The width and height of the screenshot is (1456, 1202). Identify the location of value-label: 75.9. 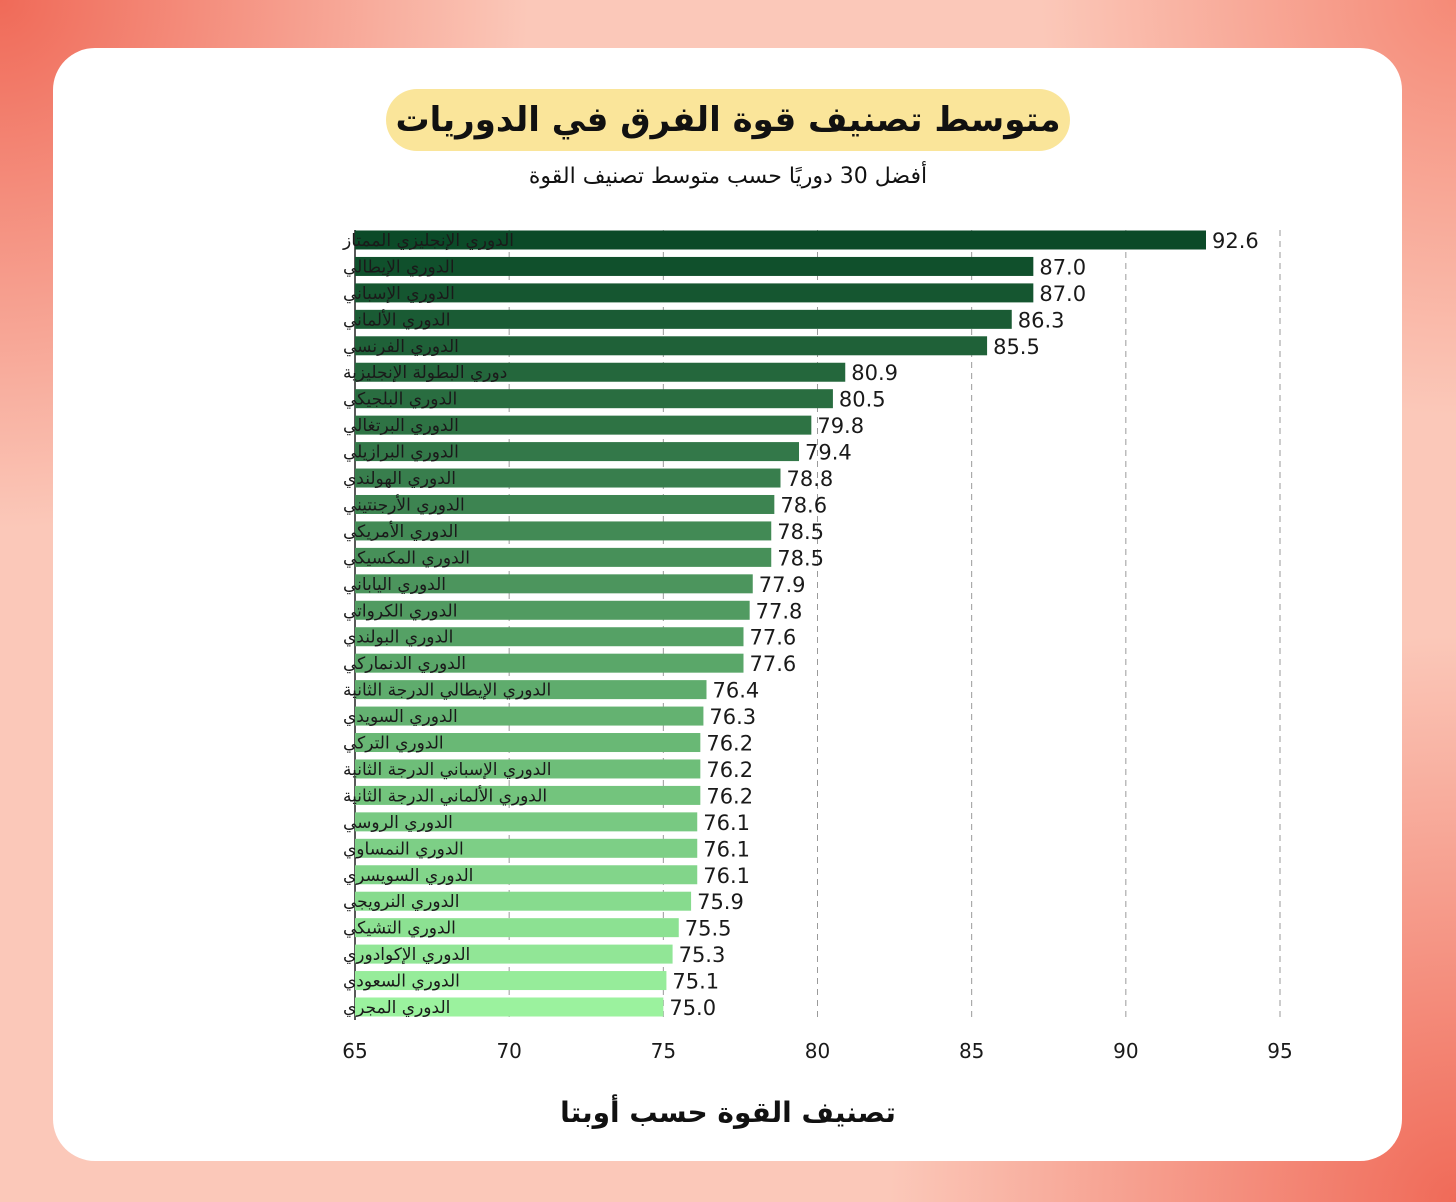
(720, 902).